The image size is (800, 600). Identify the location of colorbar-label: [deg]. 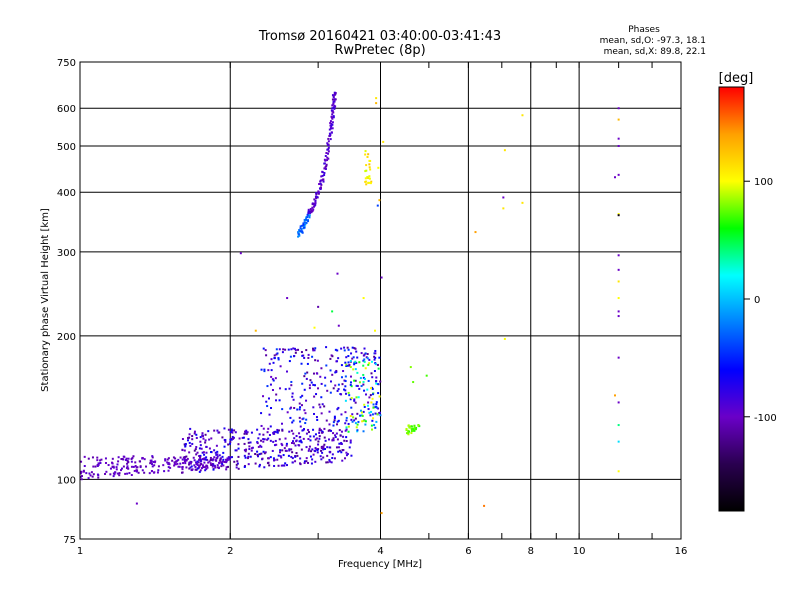
(736, 78).